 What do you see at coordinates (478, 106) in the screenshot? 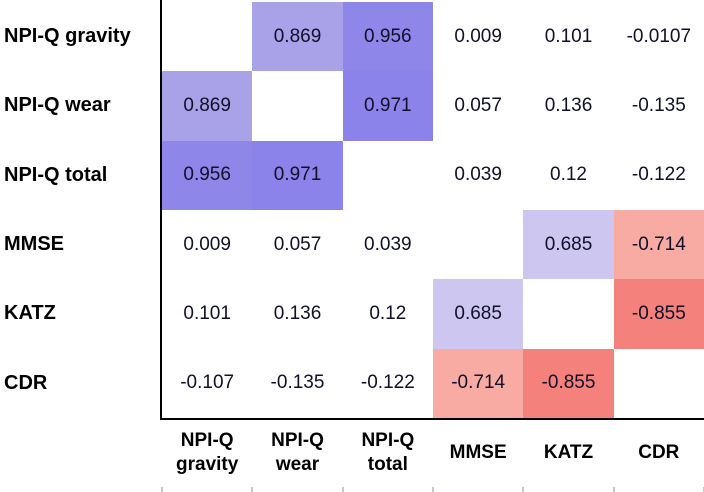
I see `matrix-cell-r2-c4: 0.057` at bounding box center [478, 106].